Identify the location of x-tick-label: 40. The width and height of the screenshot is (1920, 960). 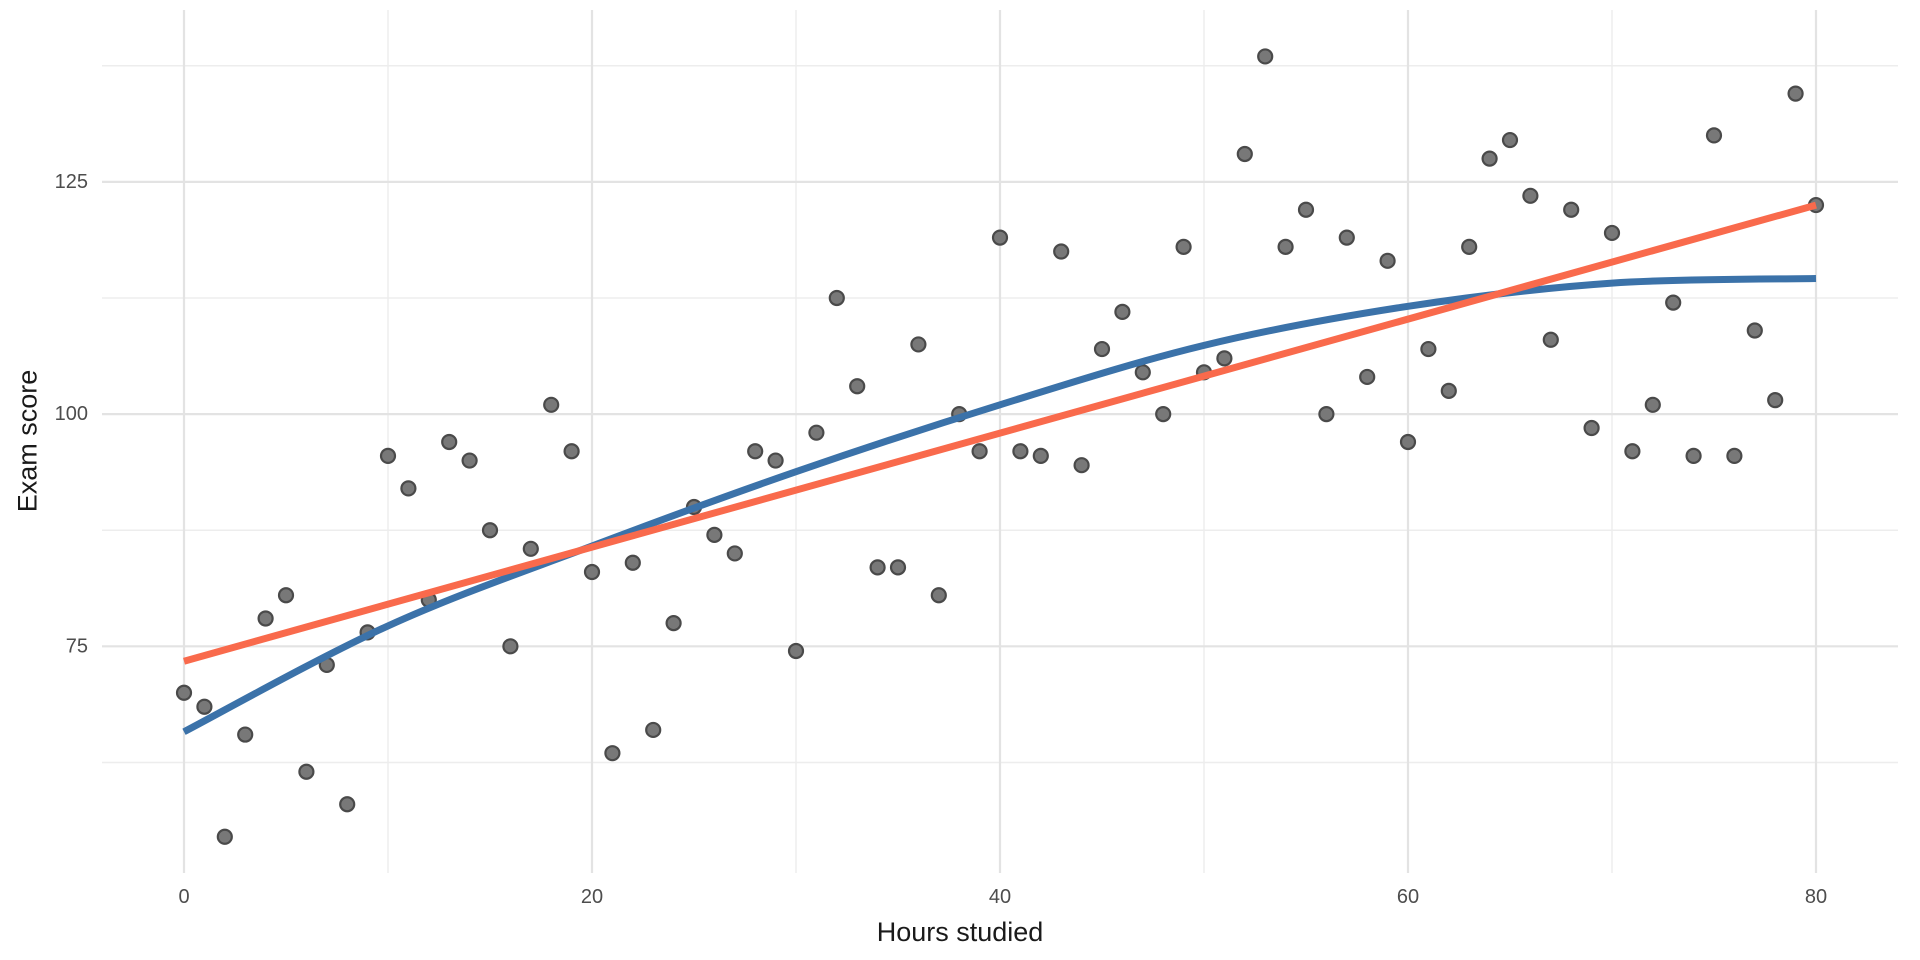
(1000, 897).